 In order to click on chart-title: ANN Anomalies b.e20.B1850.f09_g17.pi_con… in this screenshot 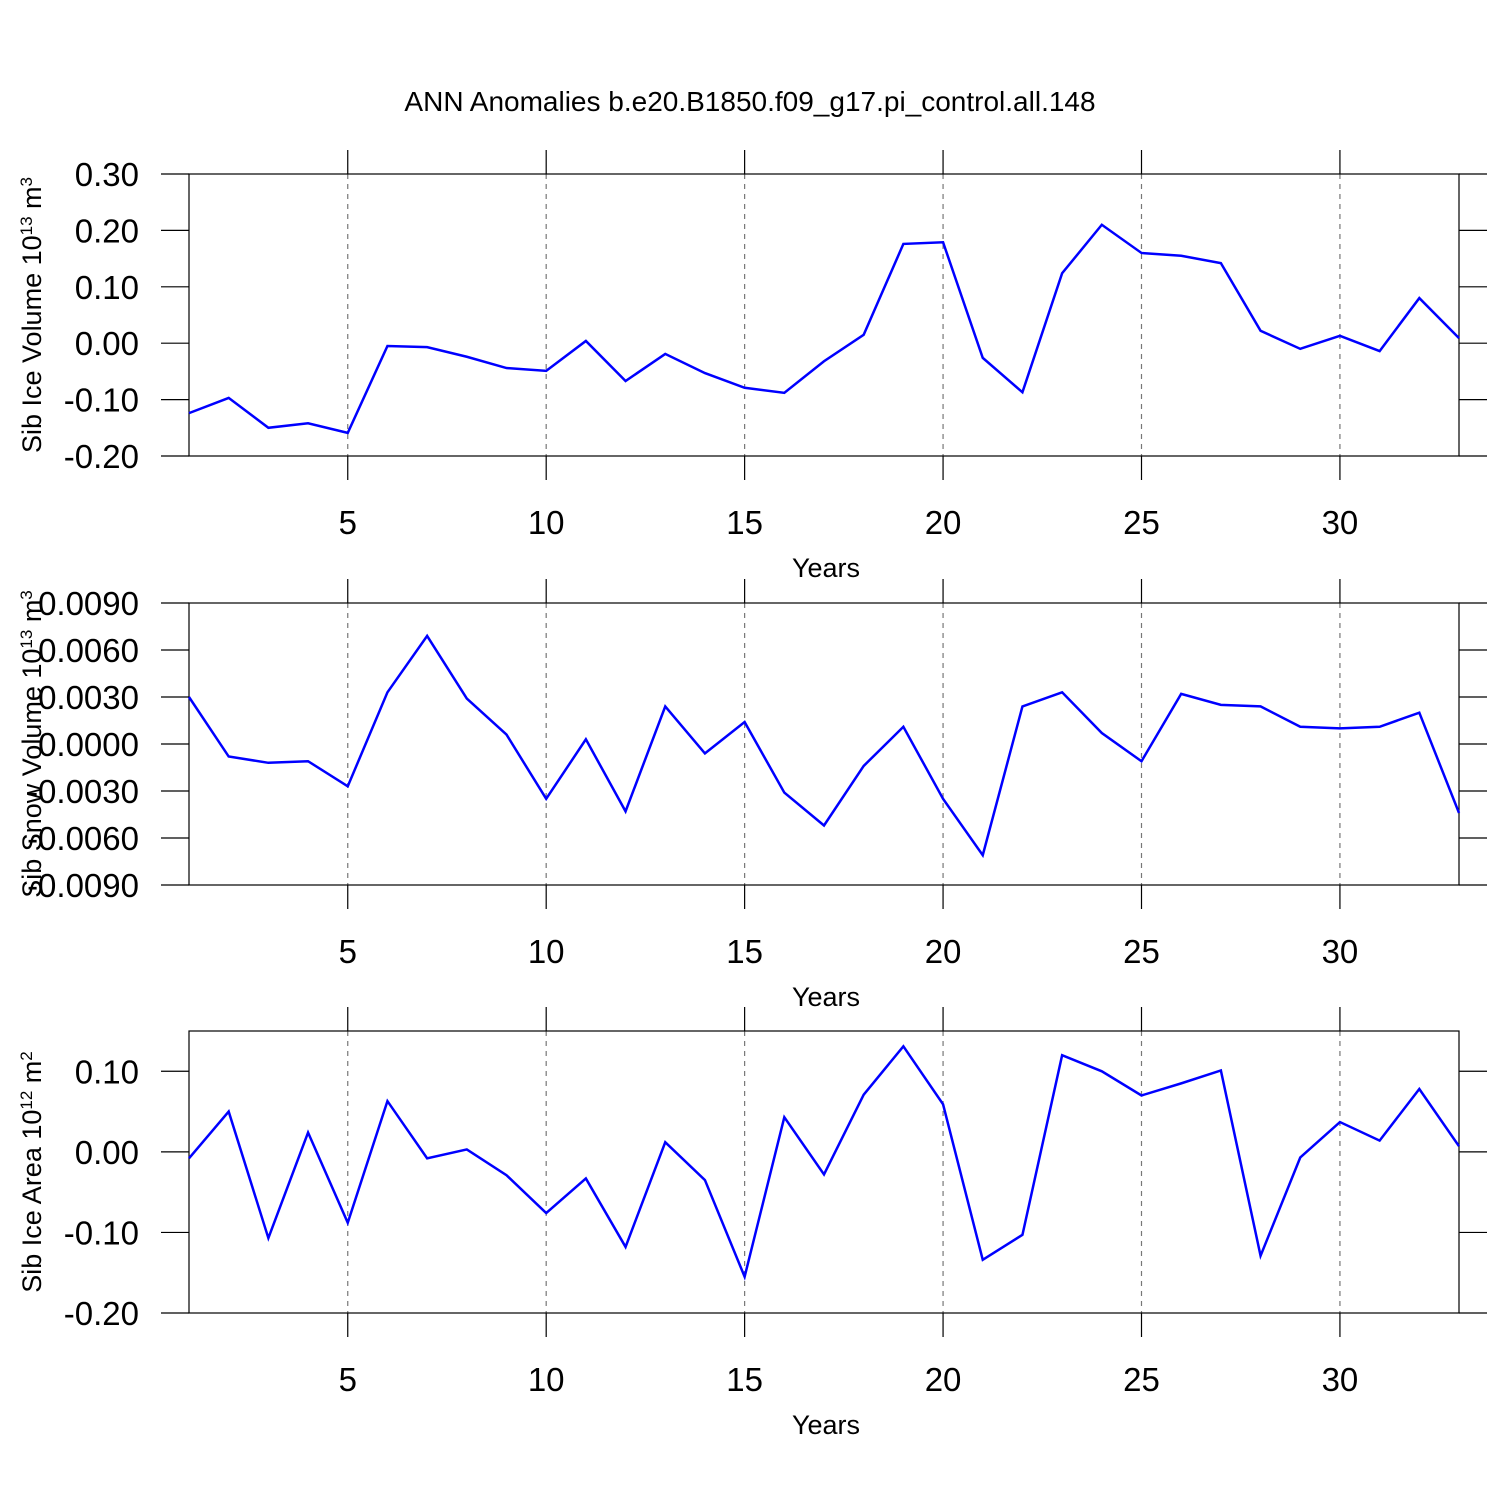, I will do `click(749, 101)`.